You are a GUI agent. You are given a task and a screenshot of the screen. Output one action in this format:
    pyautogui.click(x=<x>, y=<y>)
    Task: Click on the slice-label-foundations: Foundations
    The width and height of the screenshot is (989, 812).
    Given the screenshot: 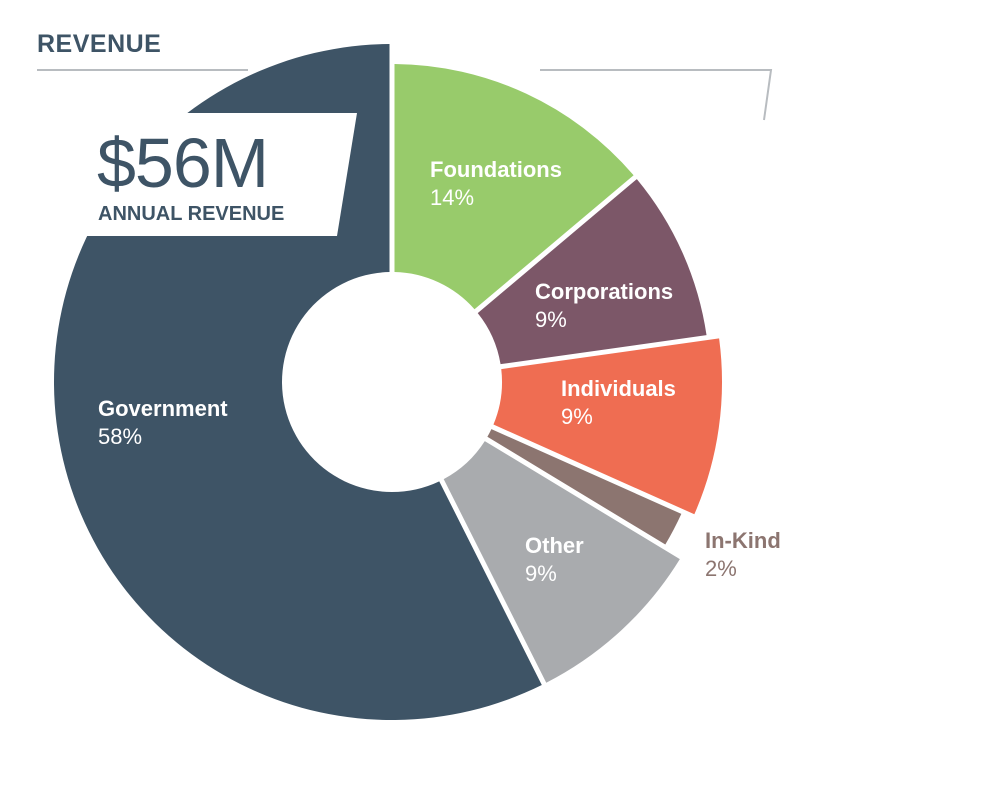 What is the action you would take?
    pyautogui.click(x=496, y=169)
    